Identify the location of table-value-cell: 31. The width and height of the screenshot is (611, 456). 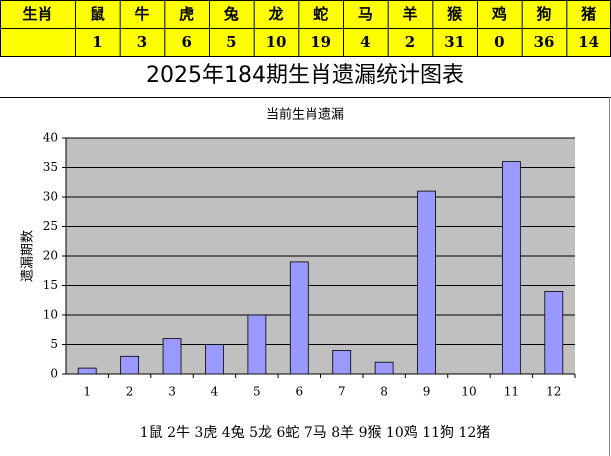
(454, 42).